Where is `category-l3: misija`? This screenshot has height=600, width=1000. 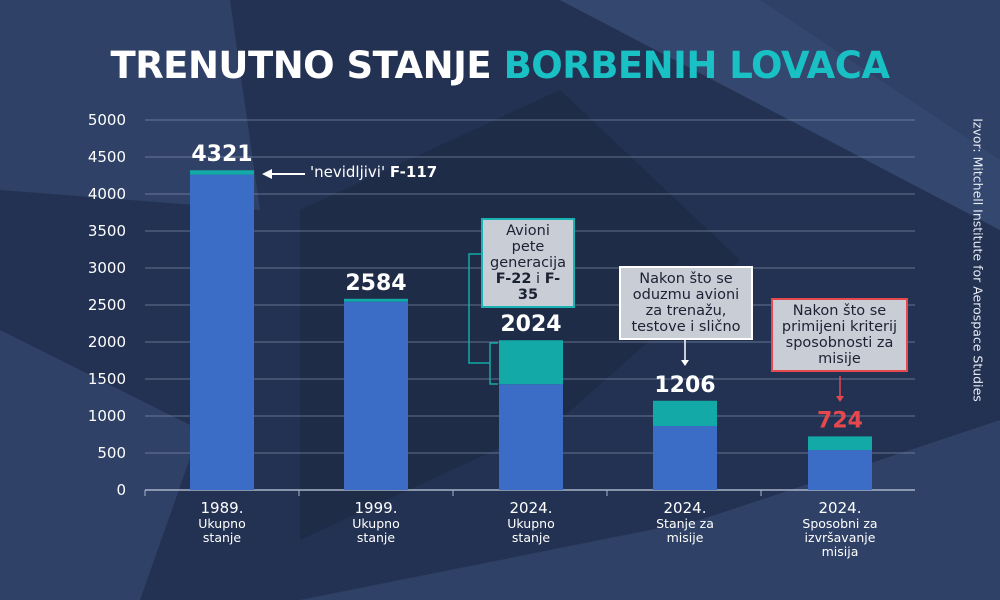 category-l3: misija is located at coordinates (840, 551).